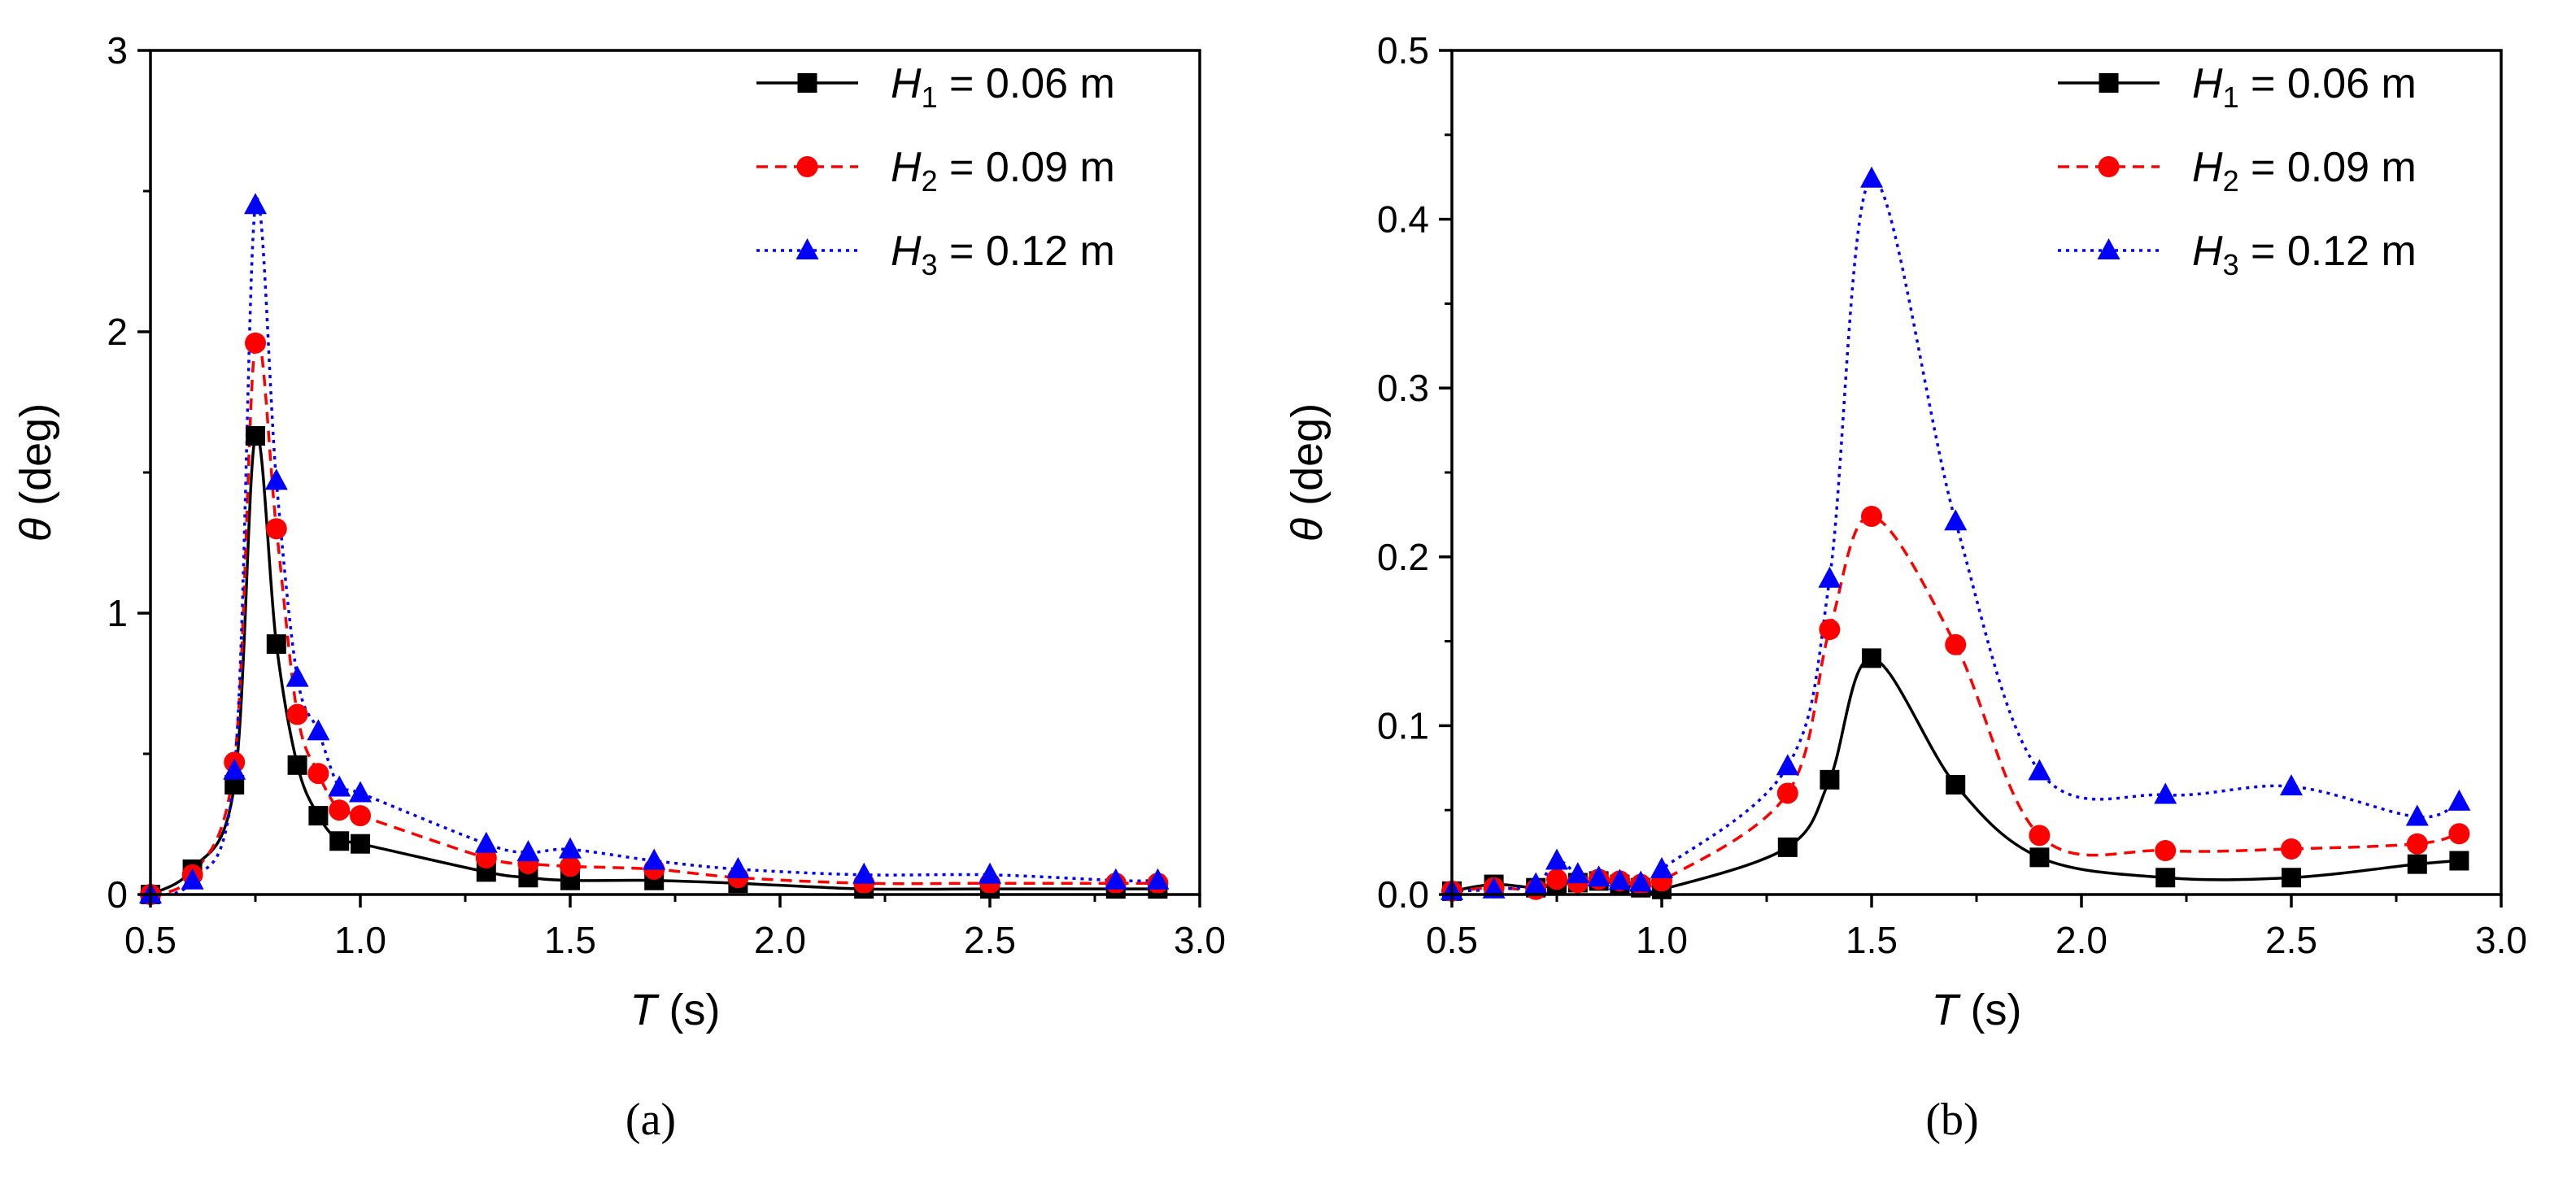 This screenshot has height=1184, width=2576. Describe the element at coordinates (117, 332) in the screenshot. I see `y-tick-label: 2` at that location.